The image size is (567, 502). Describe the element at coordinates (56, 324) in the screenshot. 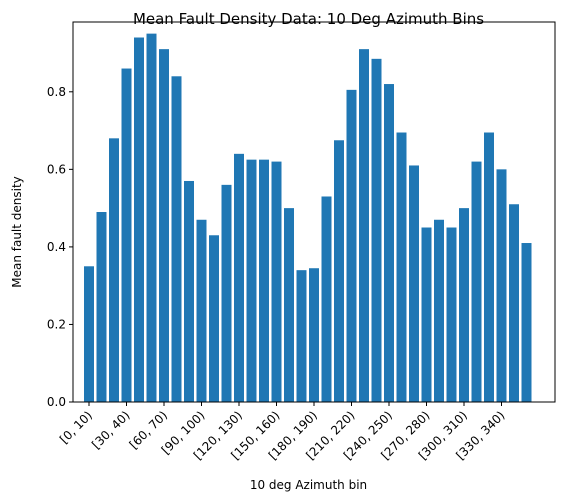

I see `y-tick-label: 0.2` at that location.